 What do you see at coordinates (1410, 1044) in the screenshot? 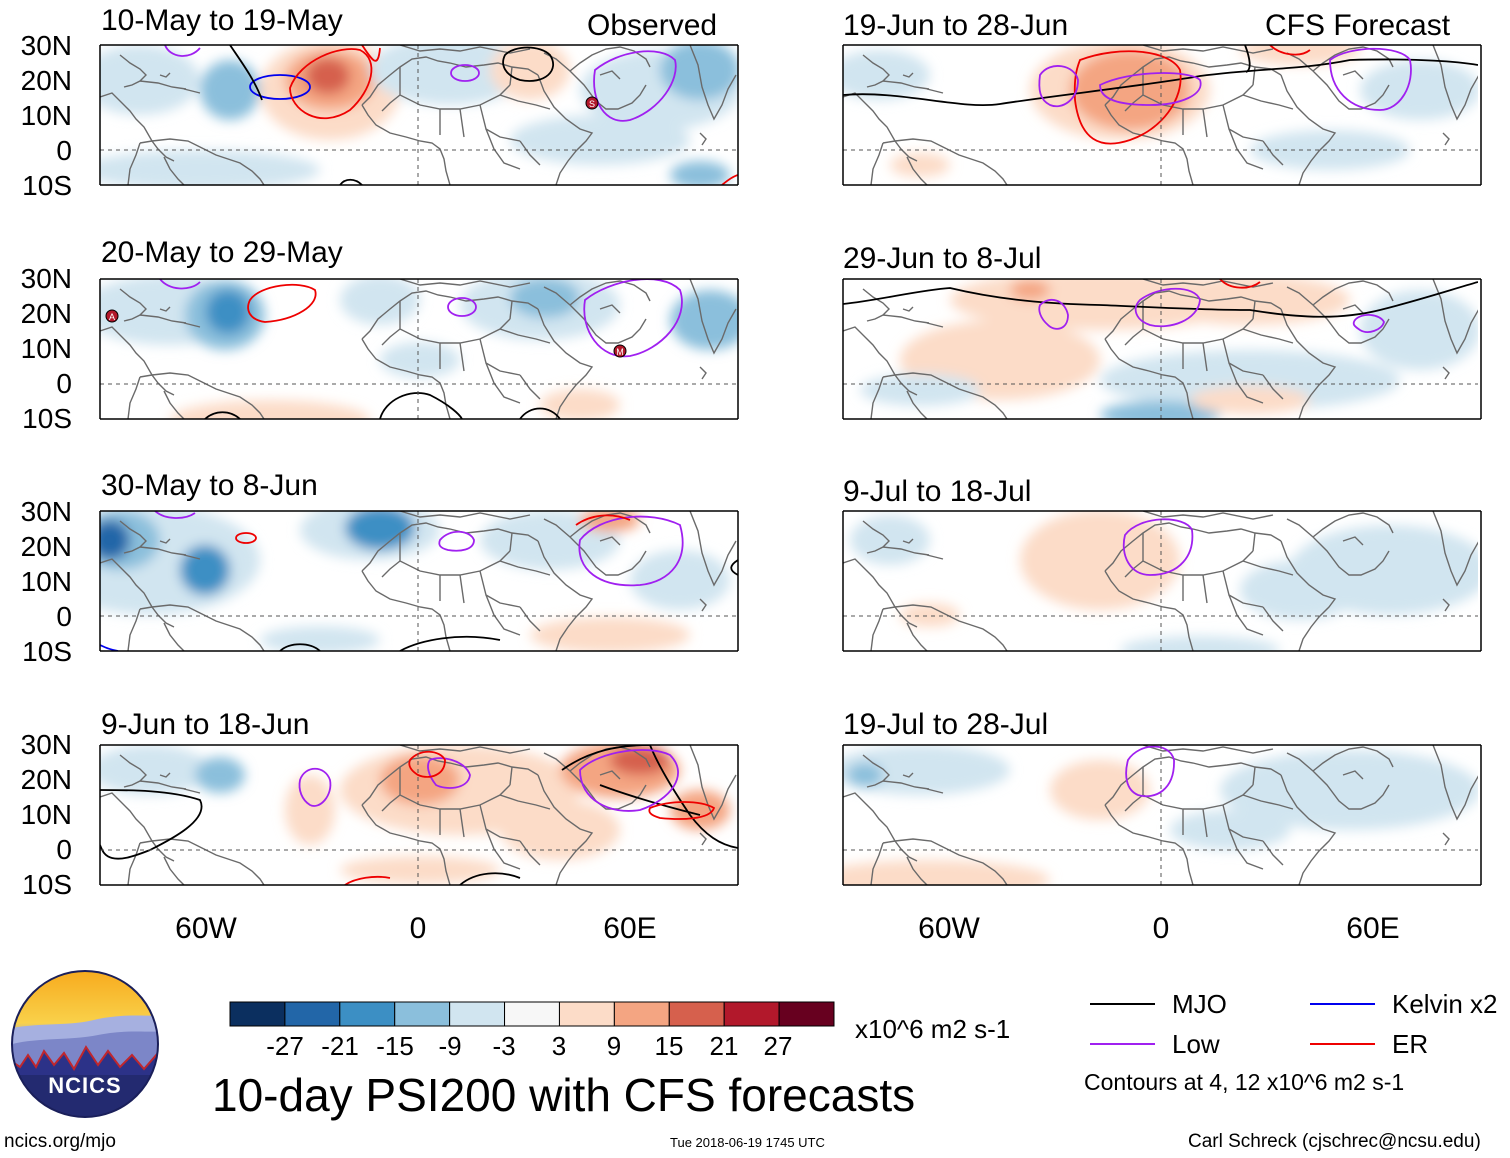
I see `legend-label-er: ER` at bounding box center [1410, 1044].